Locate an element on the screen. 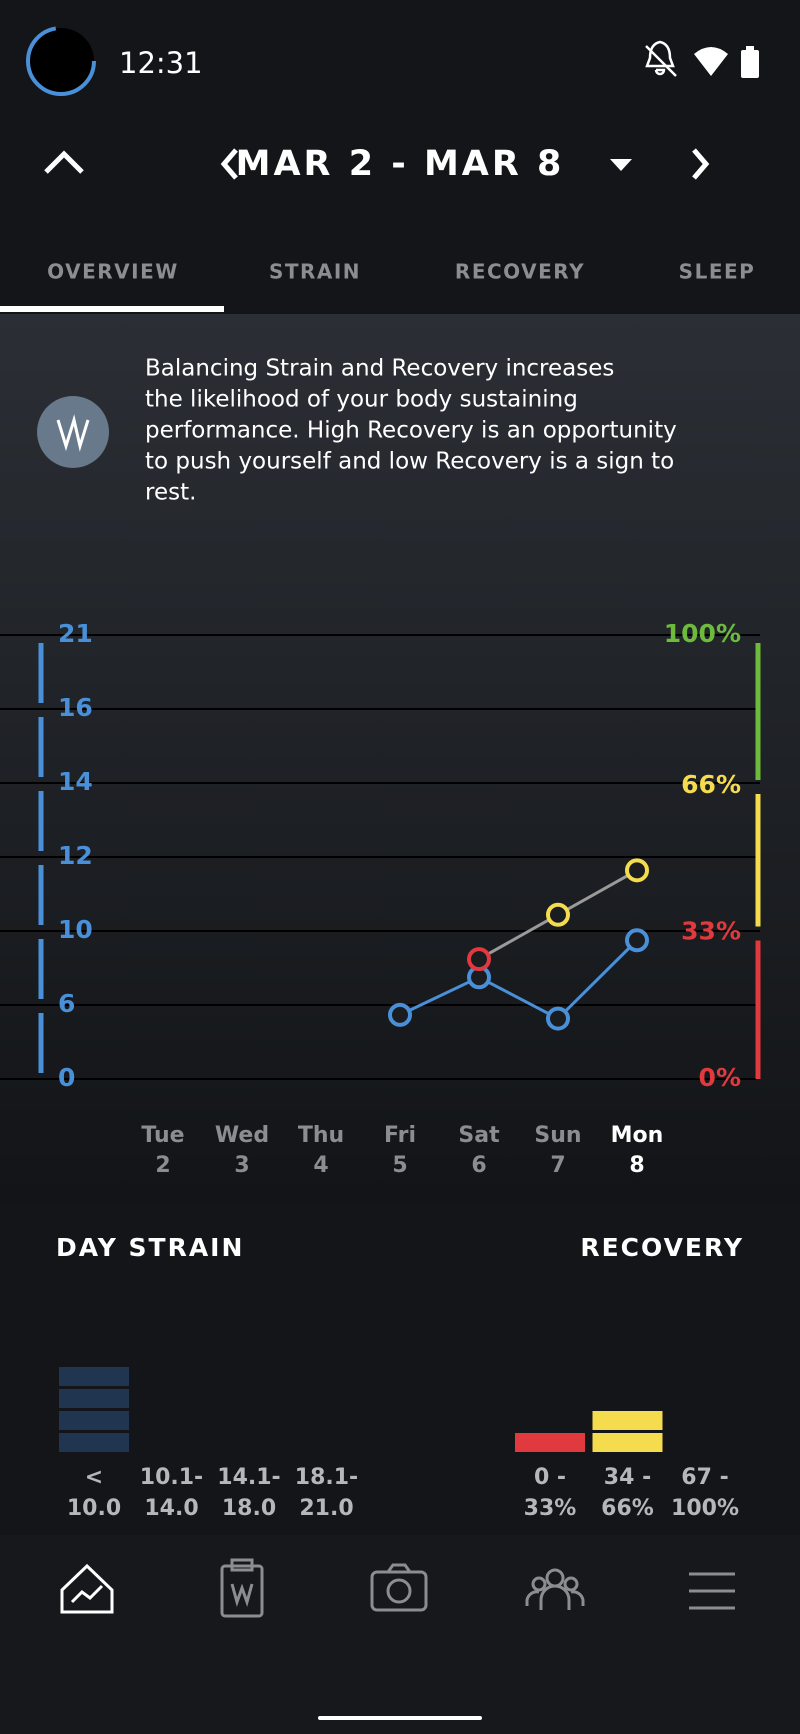 The image size is (800, 1734). y2-tick-label: 0% is located at coordinates (720, 1077).